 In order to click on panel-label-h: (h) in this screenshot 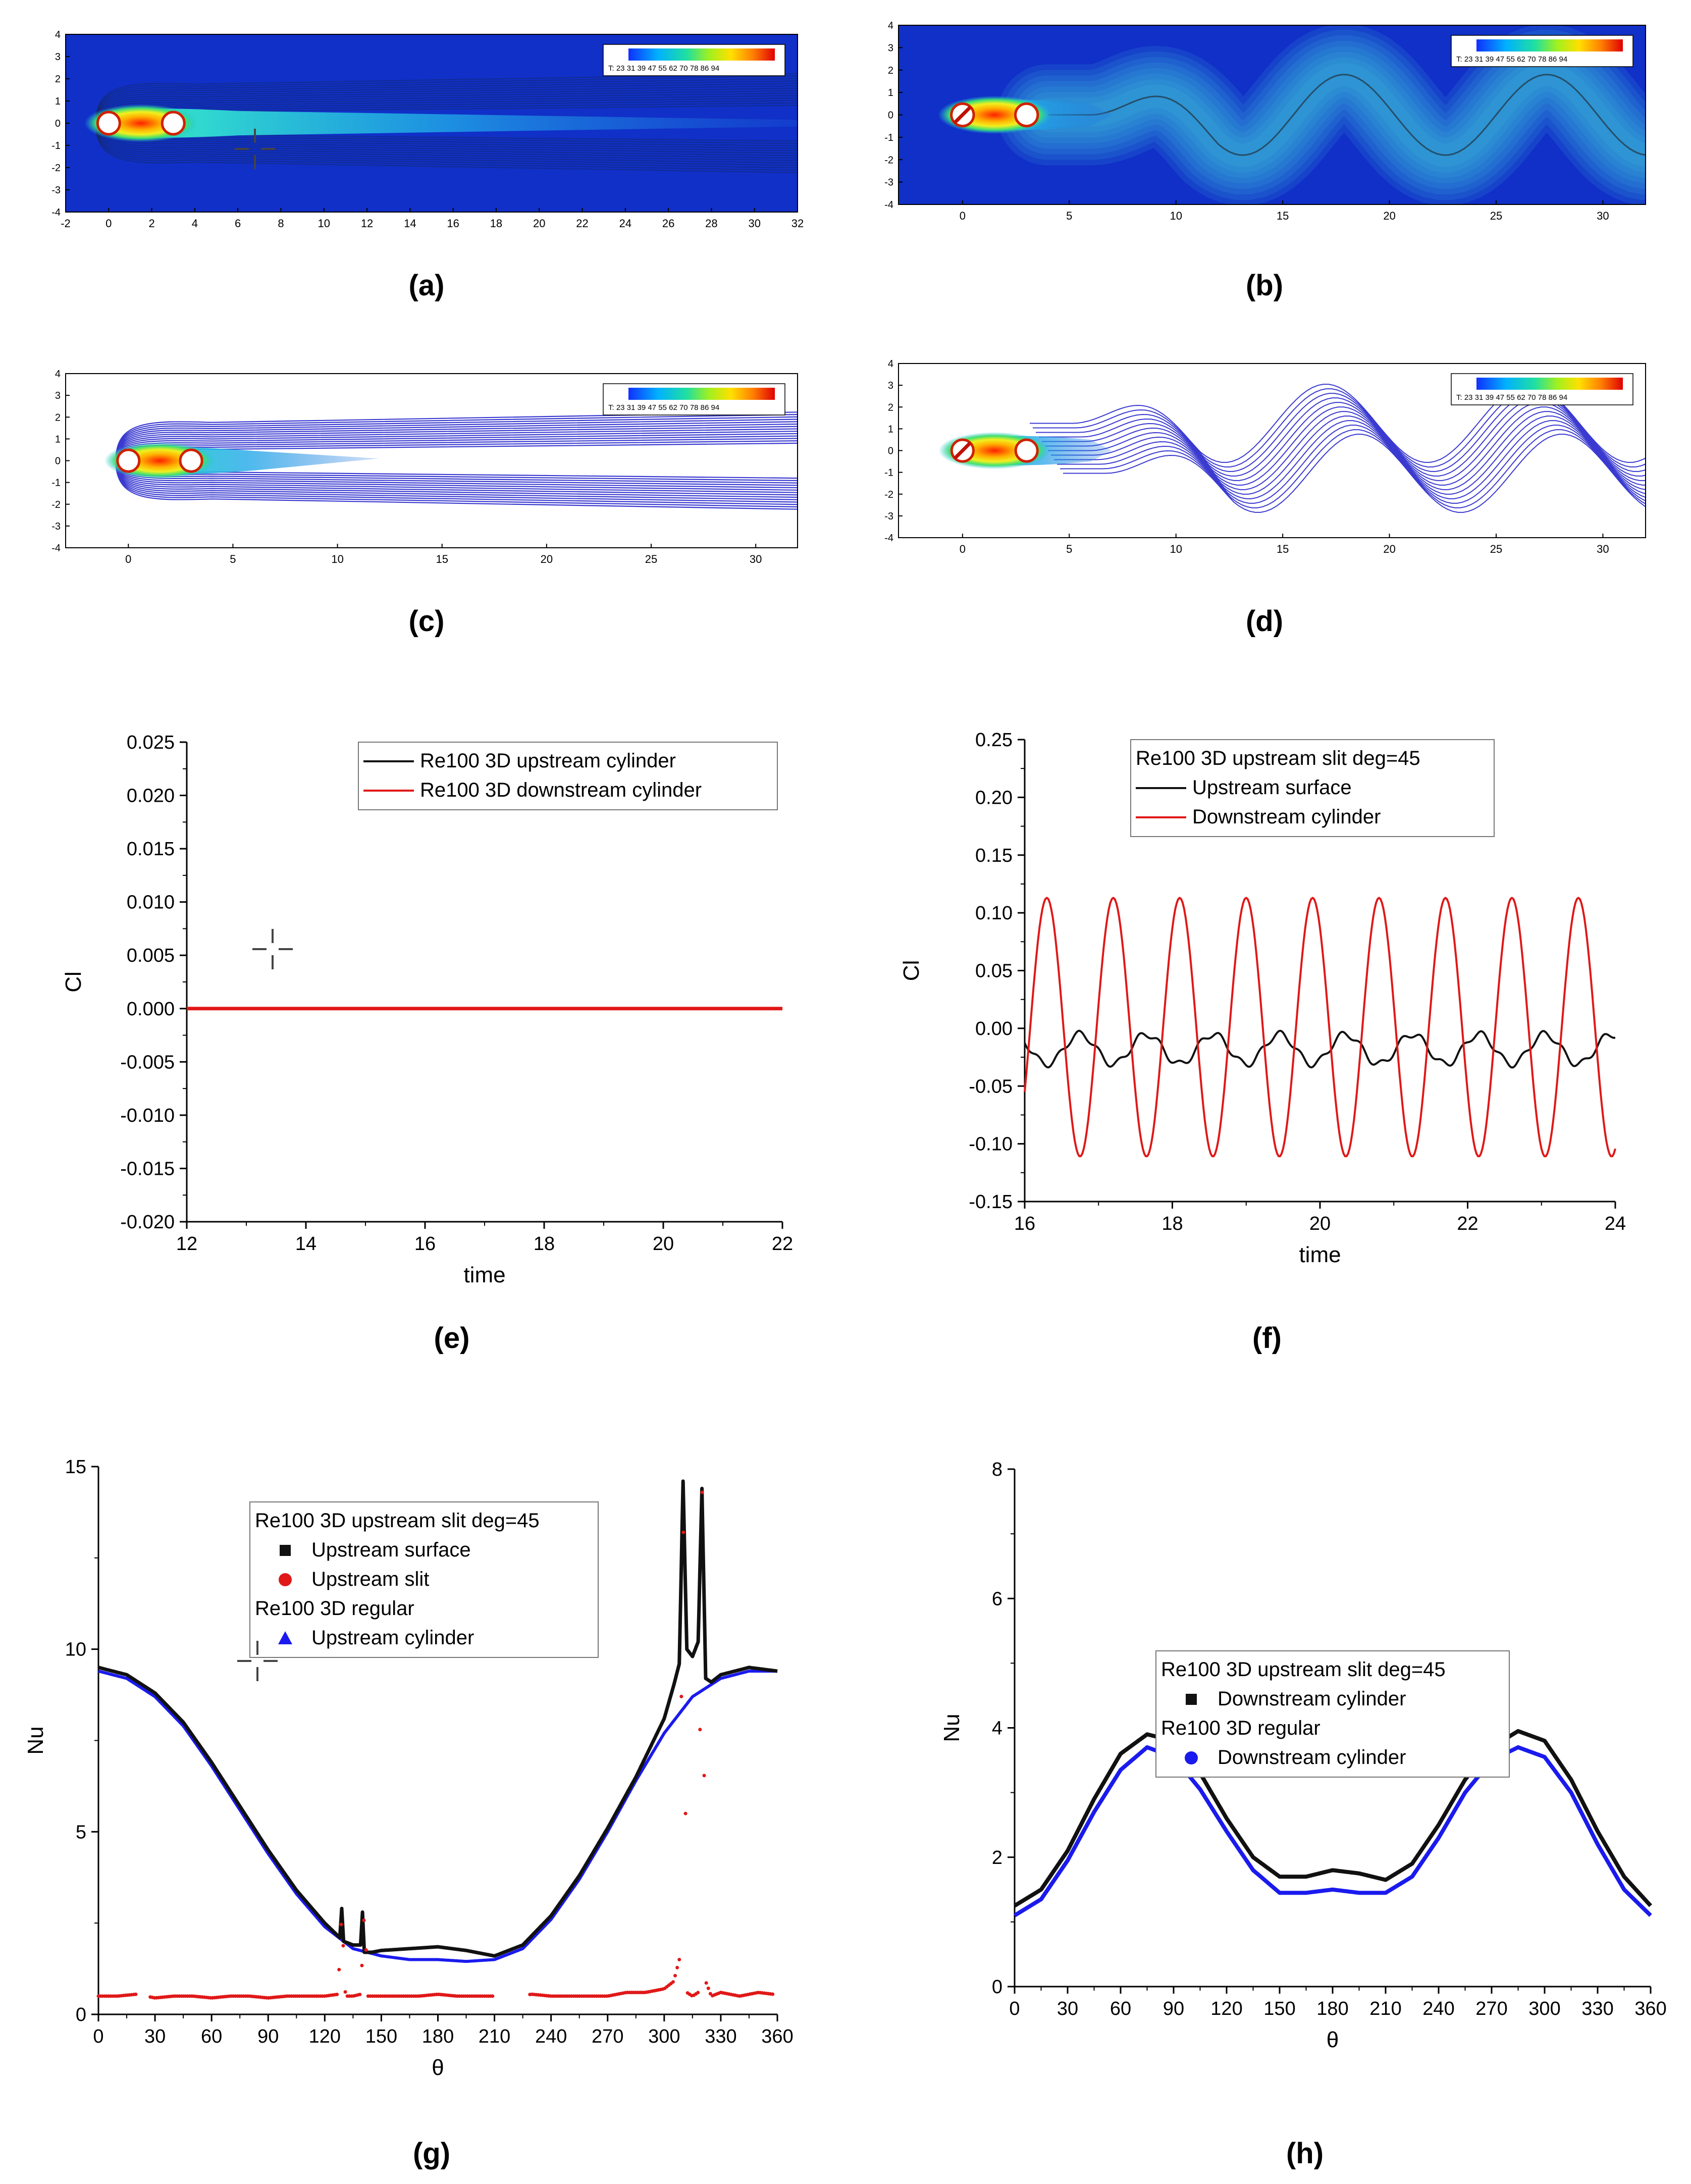, I will do `click(1305, 2154)`.